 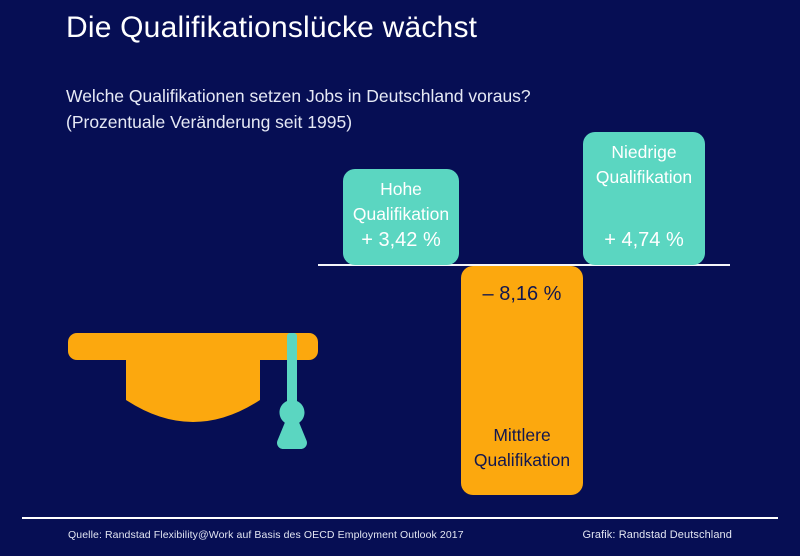 What do you see at coordinates (522, 380) in the screenshot?
I see `bar-mittlere-qualifikation: – 8,16 % Mittlere Qualifikation` at bounding box center [522, 380].